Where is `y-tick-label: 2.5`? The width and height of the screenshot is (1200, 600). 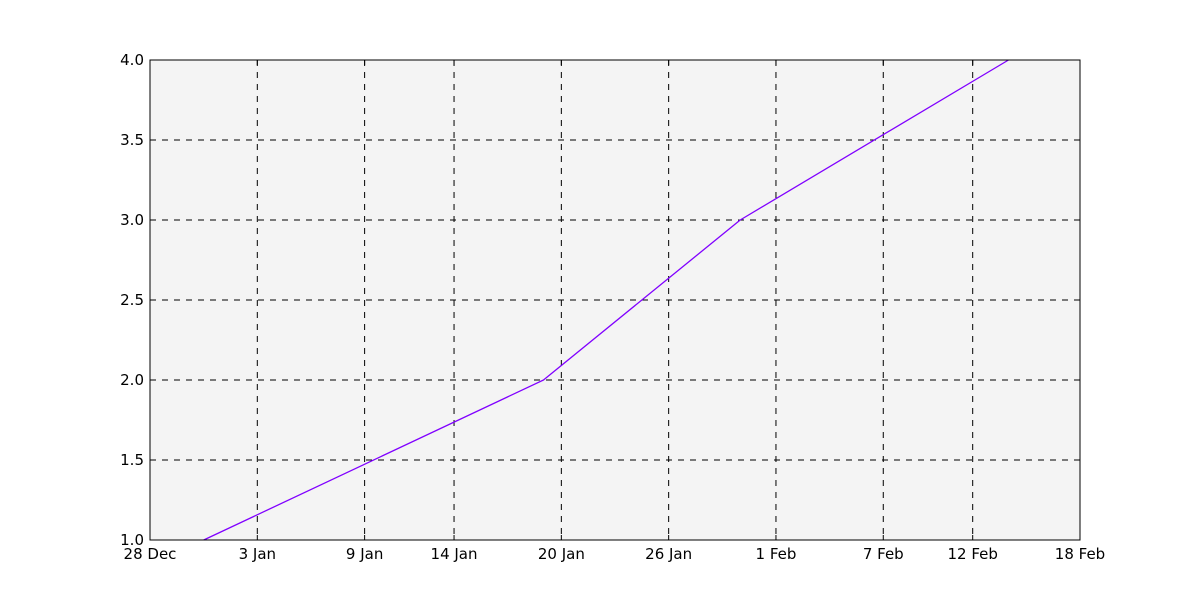
y-tick-label: 2.5 is located at coordinates (132, 300).